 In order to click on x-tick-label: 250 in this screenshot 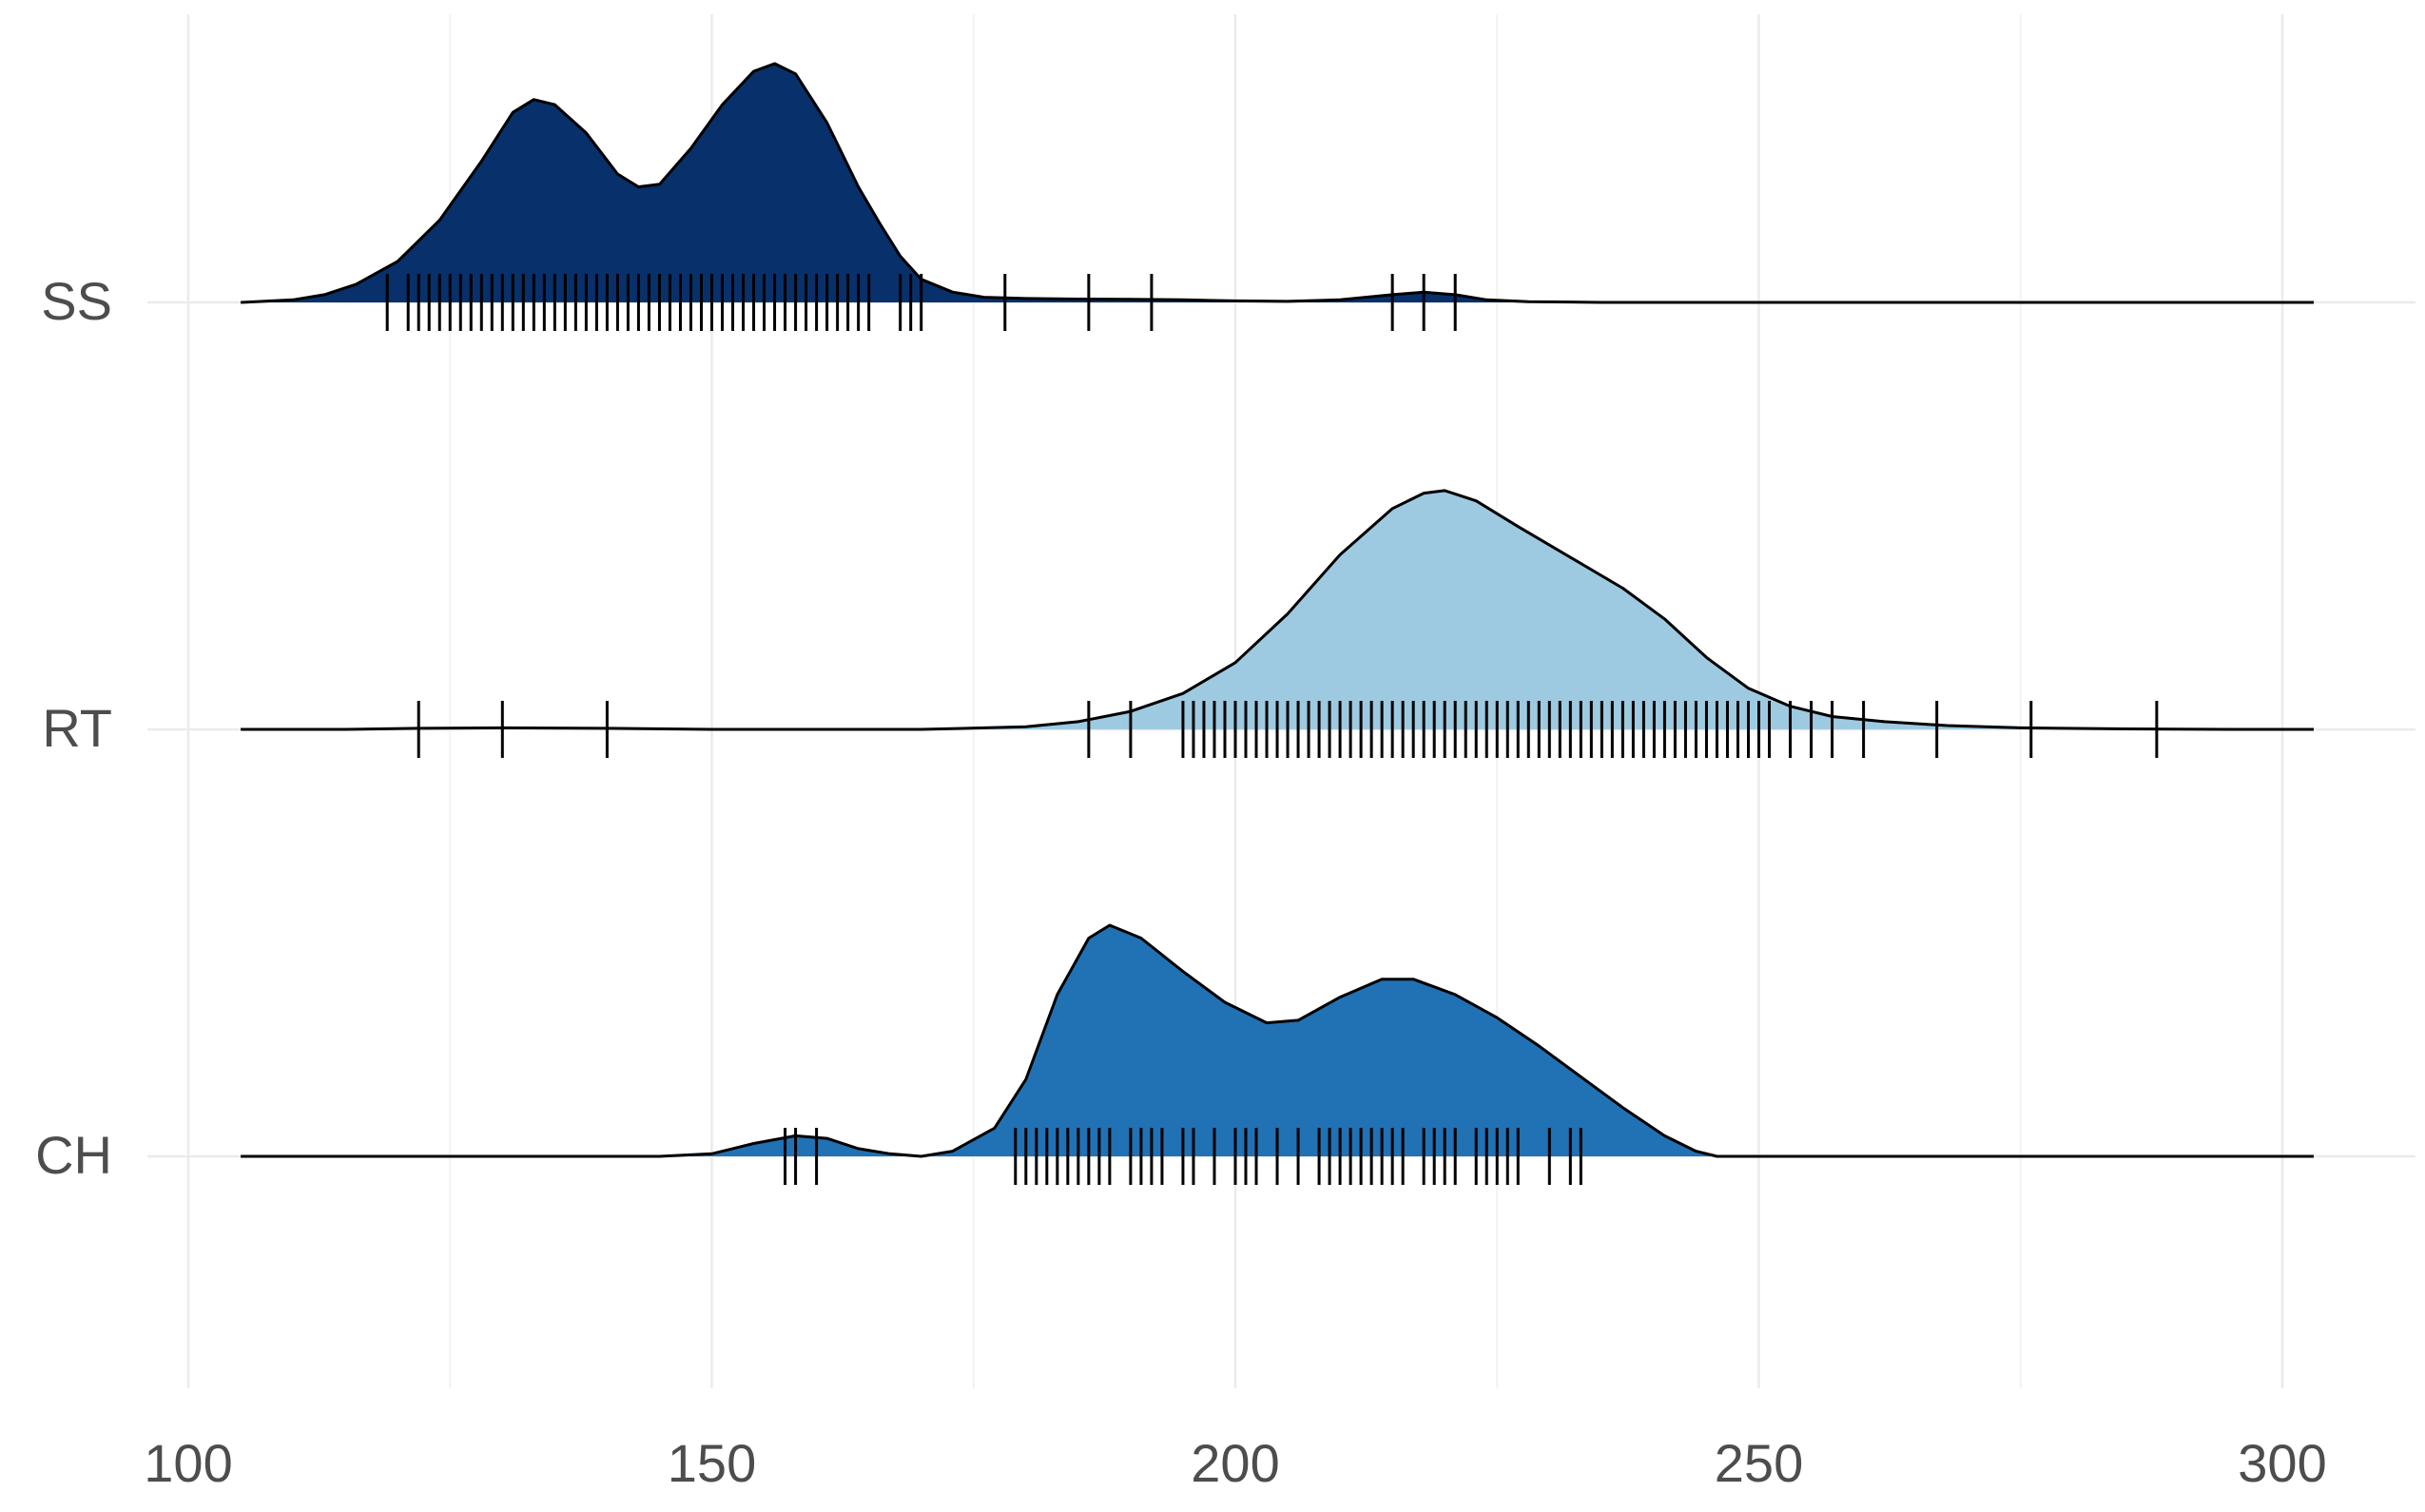, I will do `click(1759, 1463)`.